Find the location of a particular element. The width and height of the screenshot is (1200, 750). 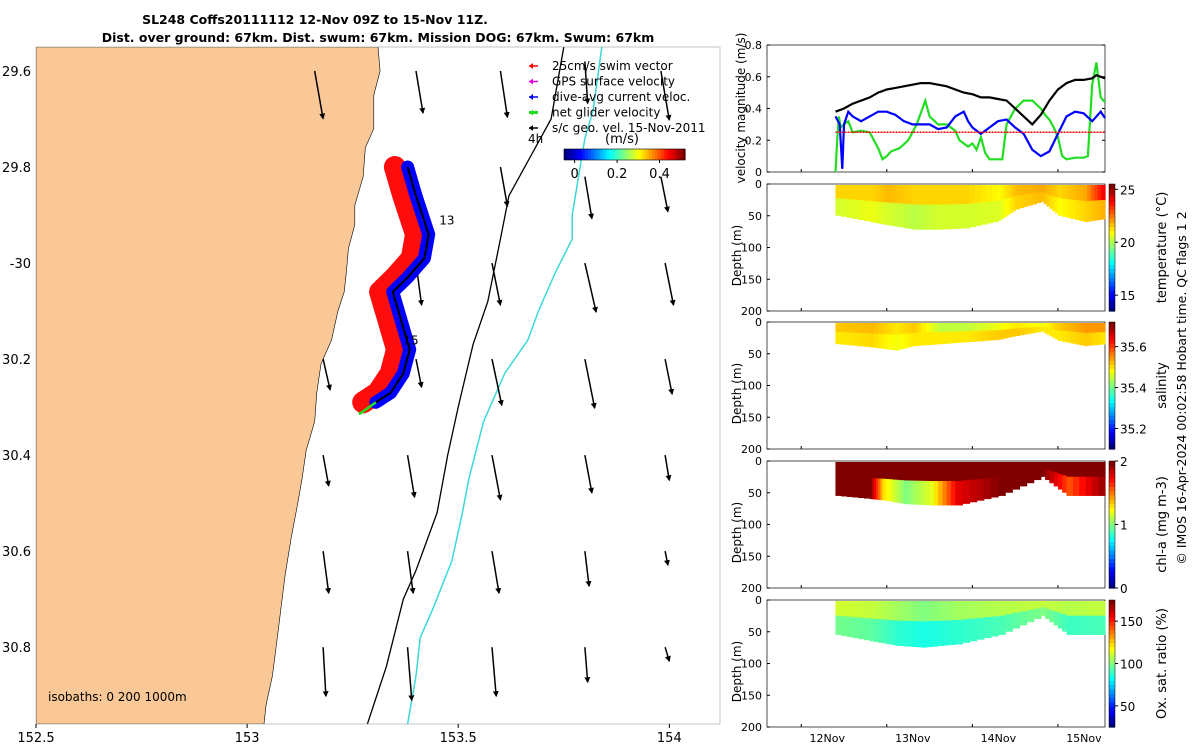

profile-colorbar-frame is located at coordinates (1112, 247).